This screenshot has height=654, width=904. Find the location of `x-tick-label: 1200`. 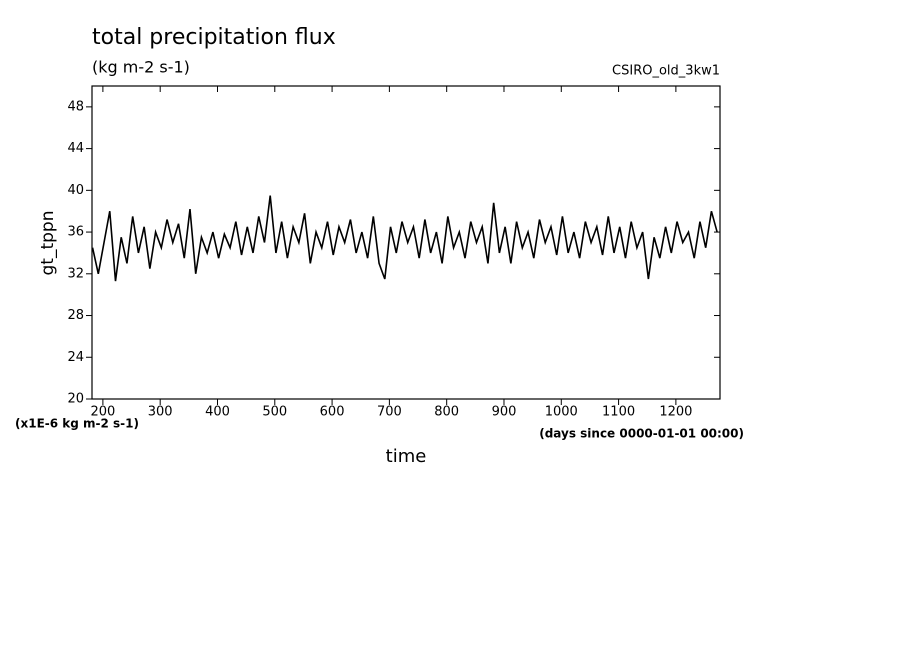

x-tick-label: 1200 is located at coordinates (675, 412).